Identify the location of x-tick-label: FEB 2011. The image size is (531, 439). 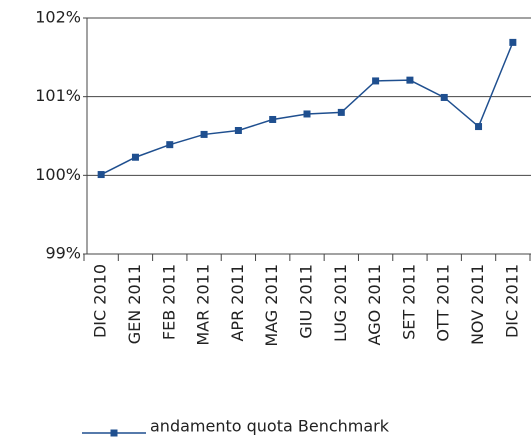
(168, 302).